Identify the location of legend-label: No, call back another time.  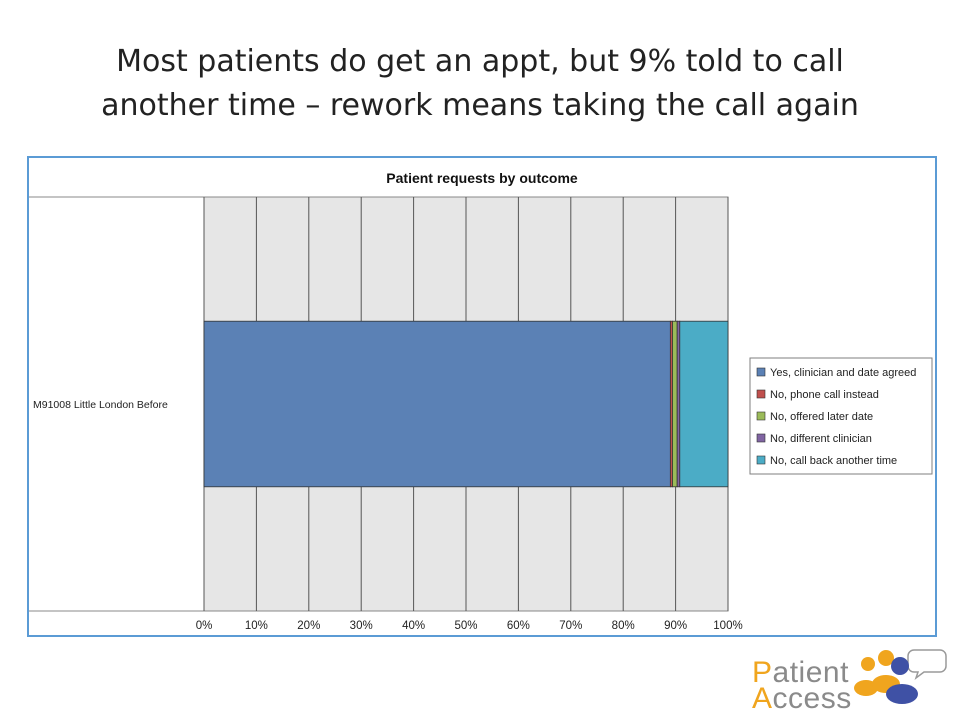
(833, 461).